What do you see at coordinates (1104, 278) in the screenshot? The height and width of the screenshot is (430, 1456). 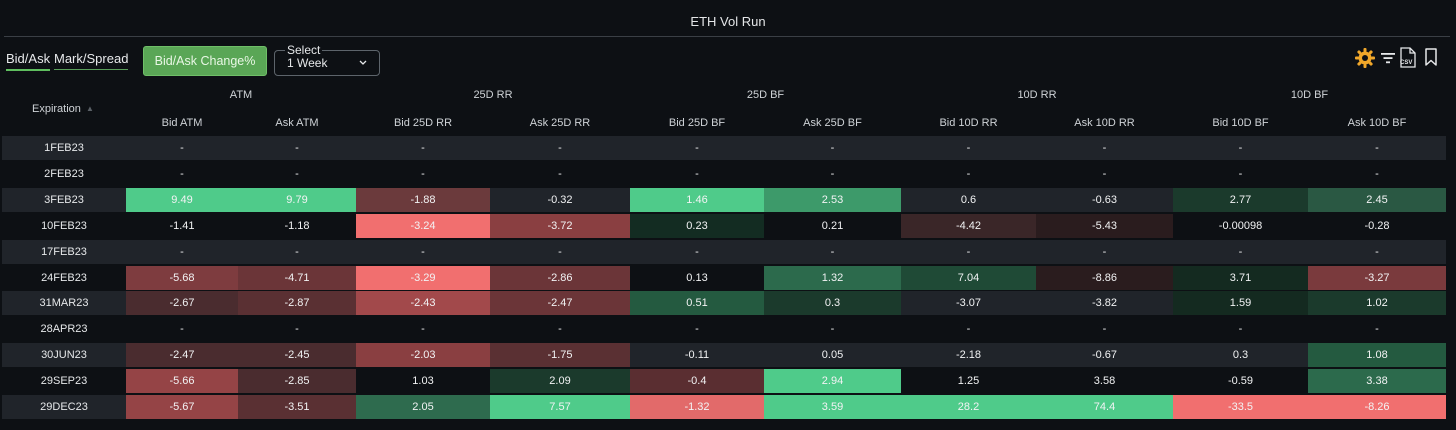 I see `value-cell: -8.86` at bounding box center [1104, 278].